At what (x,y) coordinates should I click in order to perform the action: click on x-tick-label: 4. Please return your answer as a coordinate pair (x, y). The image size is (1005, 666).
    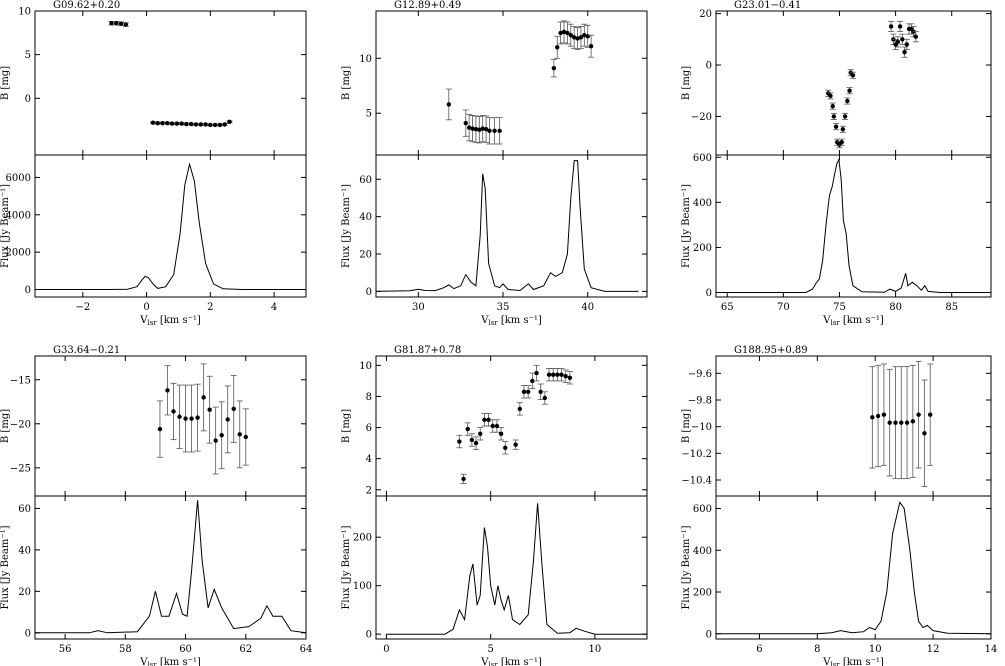
    Looking at the image, I should click on (274, 307).